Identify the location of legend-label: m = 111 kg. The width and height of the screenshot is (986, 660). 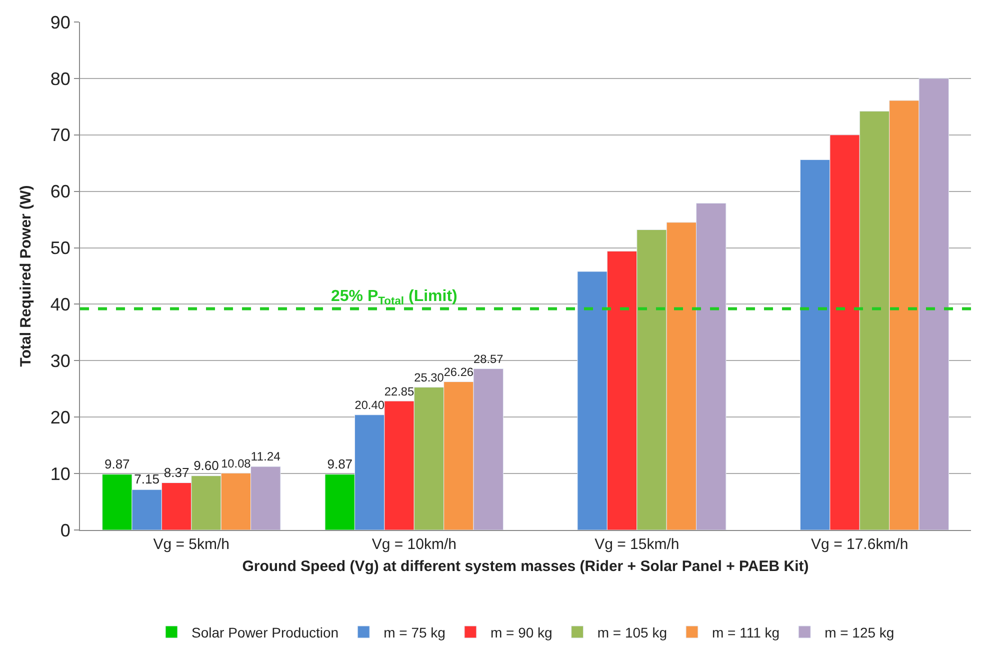
(746, 632).